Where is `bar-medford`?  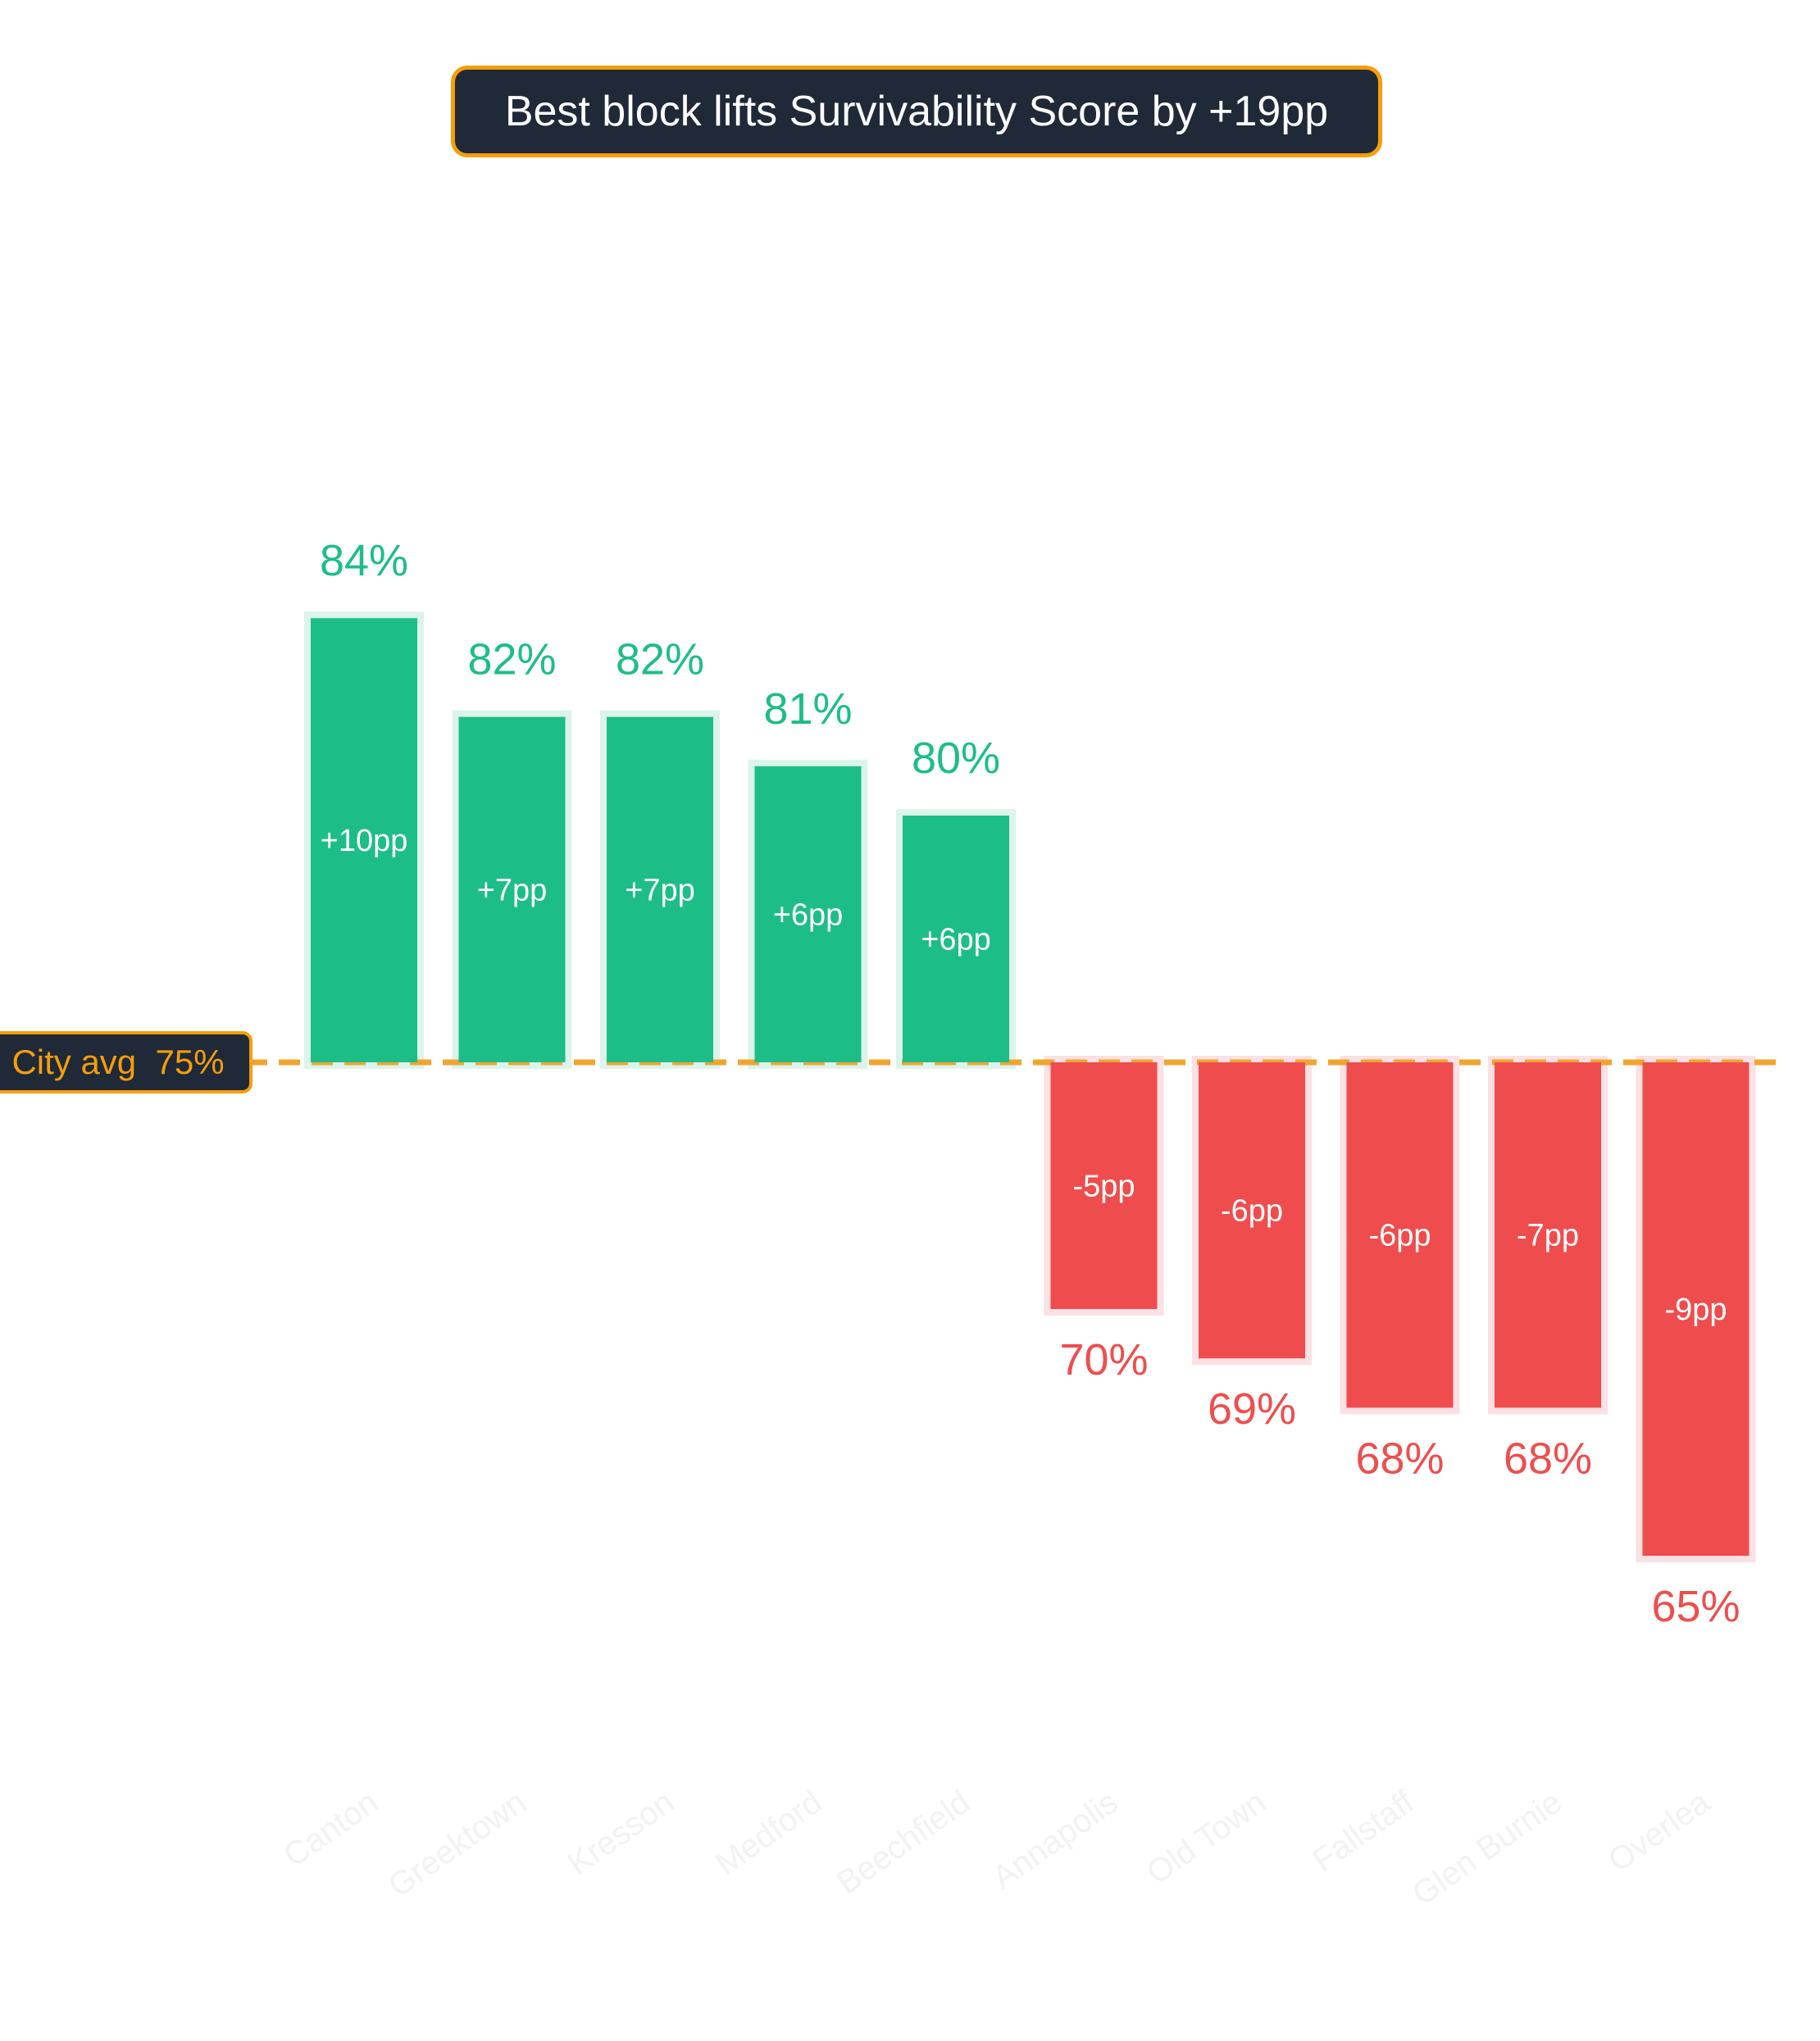
bar-medford is located at coordinates (808, 914).